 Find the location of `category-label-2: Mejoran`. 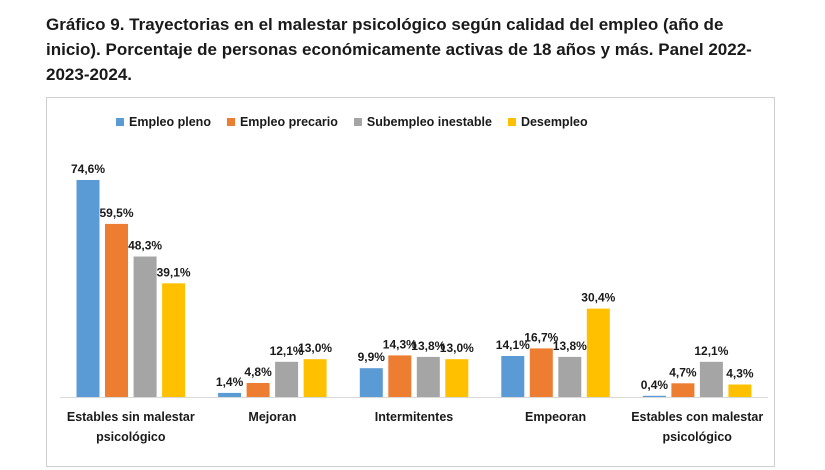

category-label-2: Mejoran is located at coordinates (272, 417).